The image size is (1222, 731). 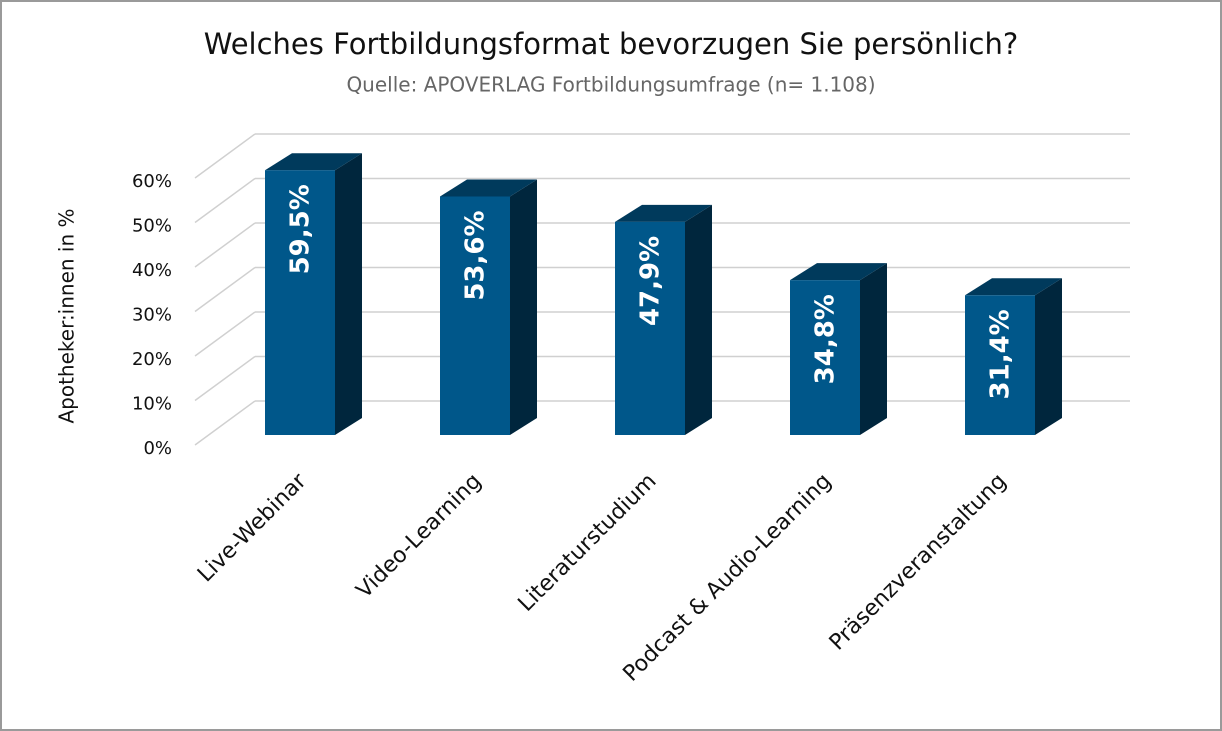 What do you see at coordinates (67, 315) in the screenshot?
I see `y-axis-label: Apotheker:innen in %` at bounding box center [67, 315].